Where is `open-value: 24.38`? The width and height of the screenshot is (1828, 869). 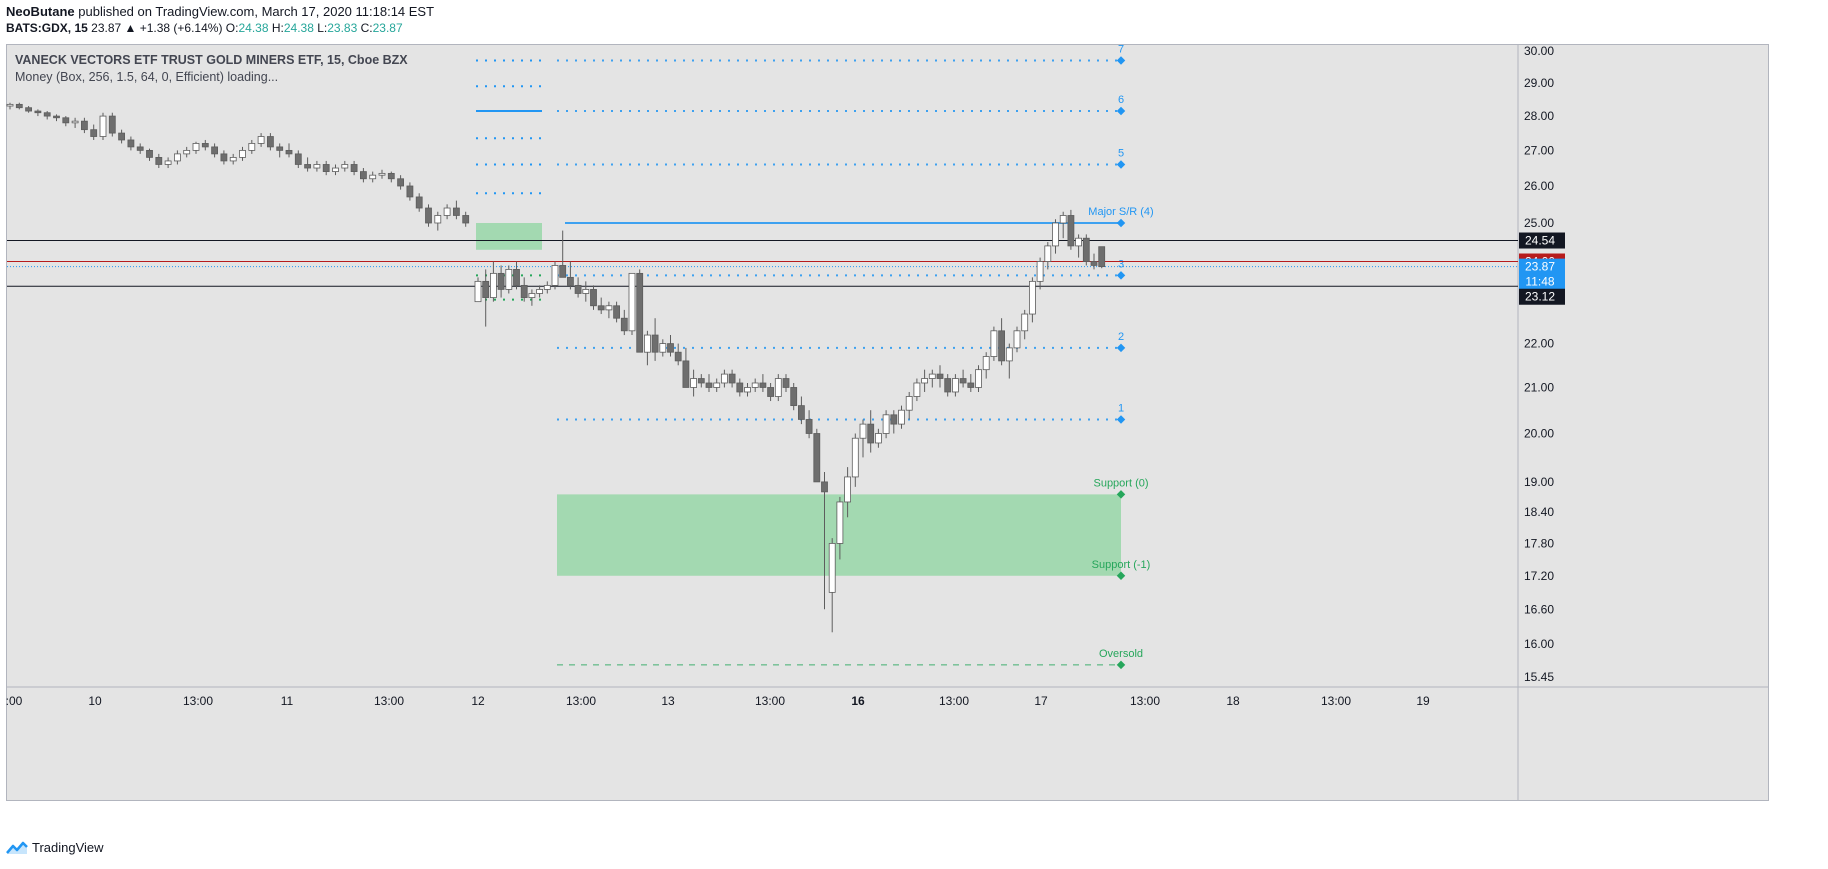 open-value: 24.38 is located at coordinates (253, 28).